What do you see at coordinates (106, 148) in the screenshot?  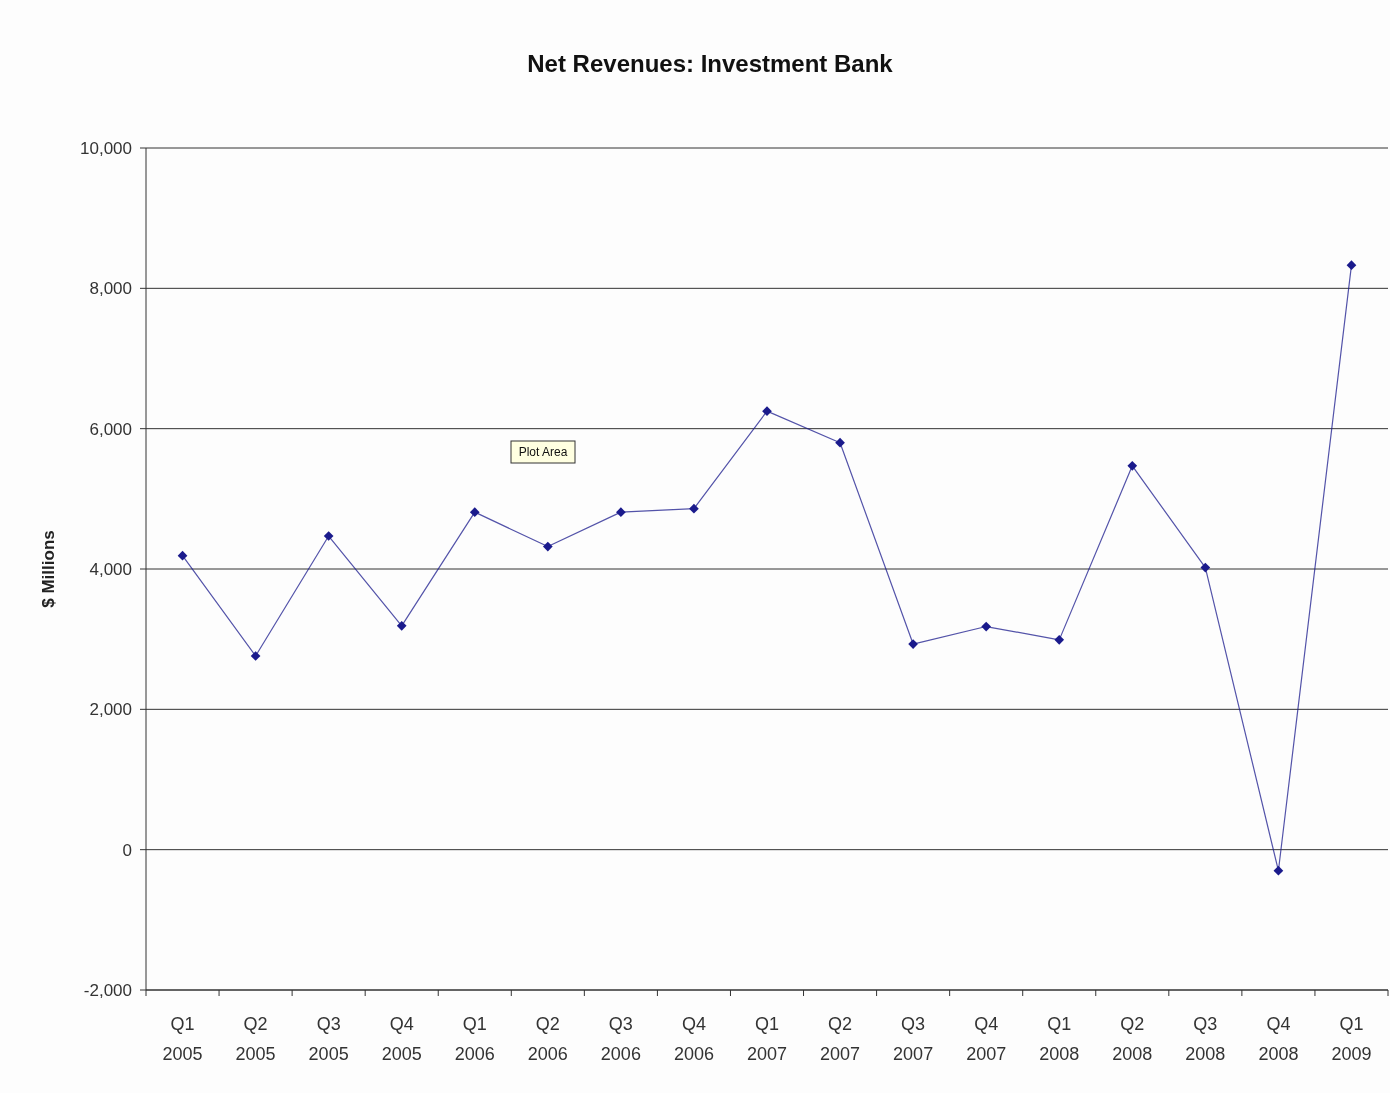 I see `y-tick-label: 10,000` at bounding box center [106, 148].